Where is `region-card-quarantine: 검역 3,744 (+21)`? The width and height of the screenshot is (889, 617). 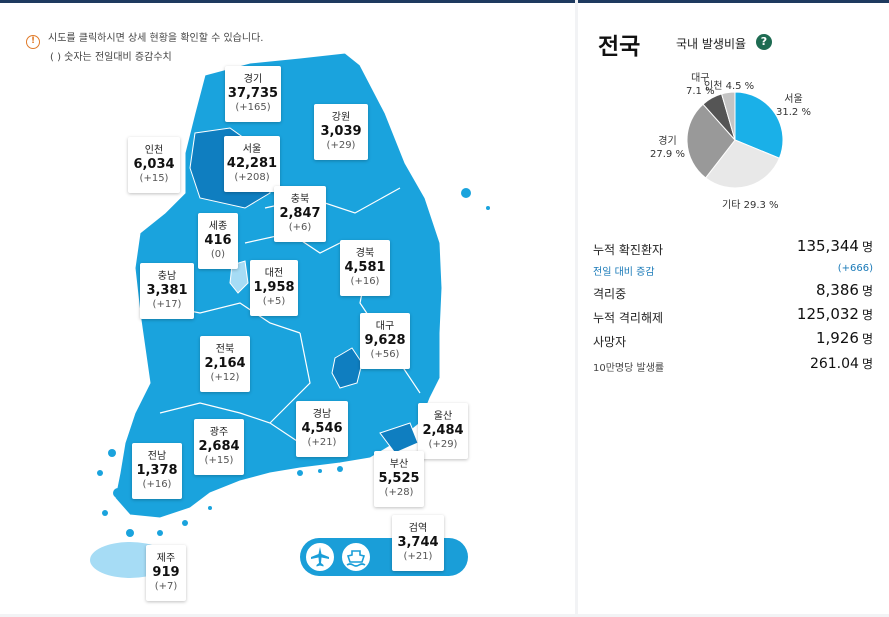
region-card-quarantine: 검역 3,744 (+21) is located at coordinates (418, 543).